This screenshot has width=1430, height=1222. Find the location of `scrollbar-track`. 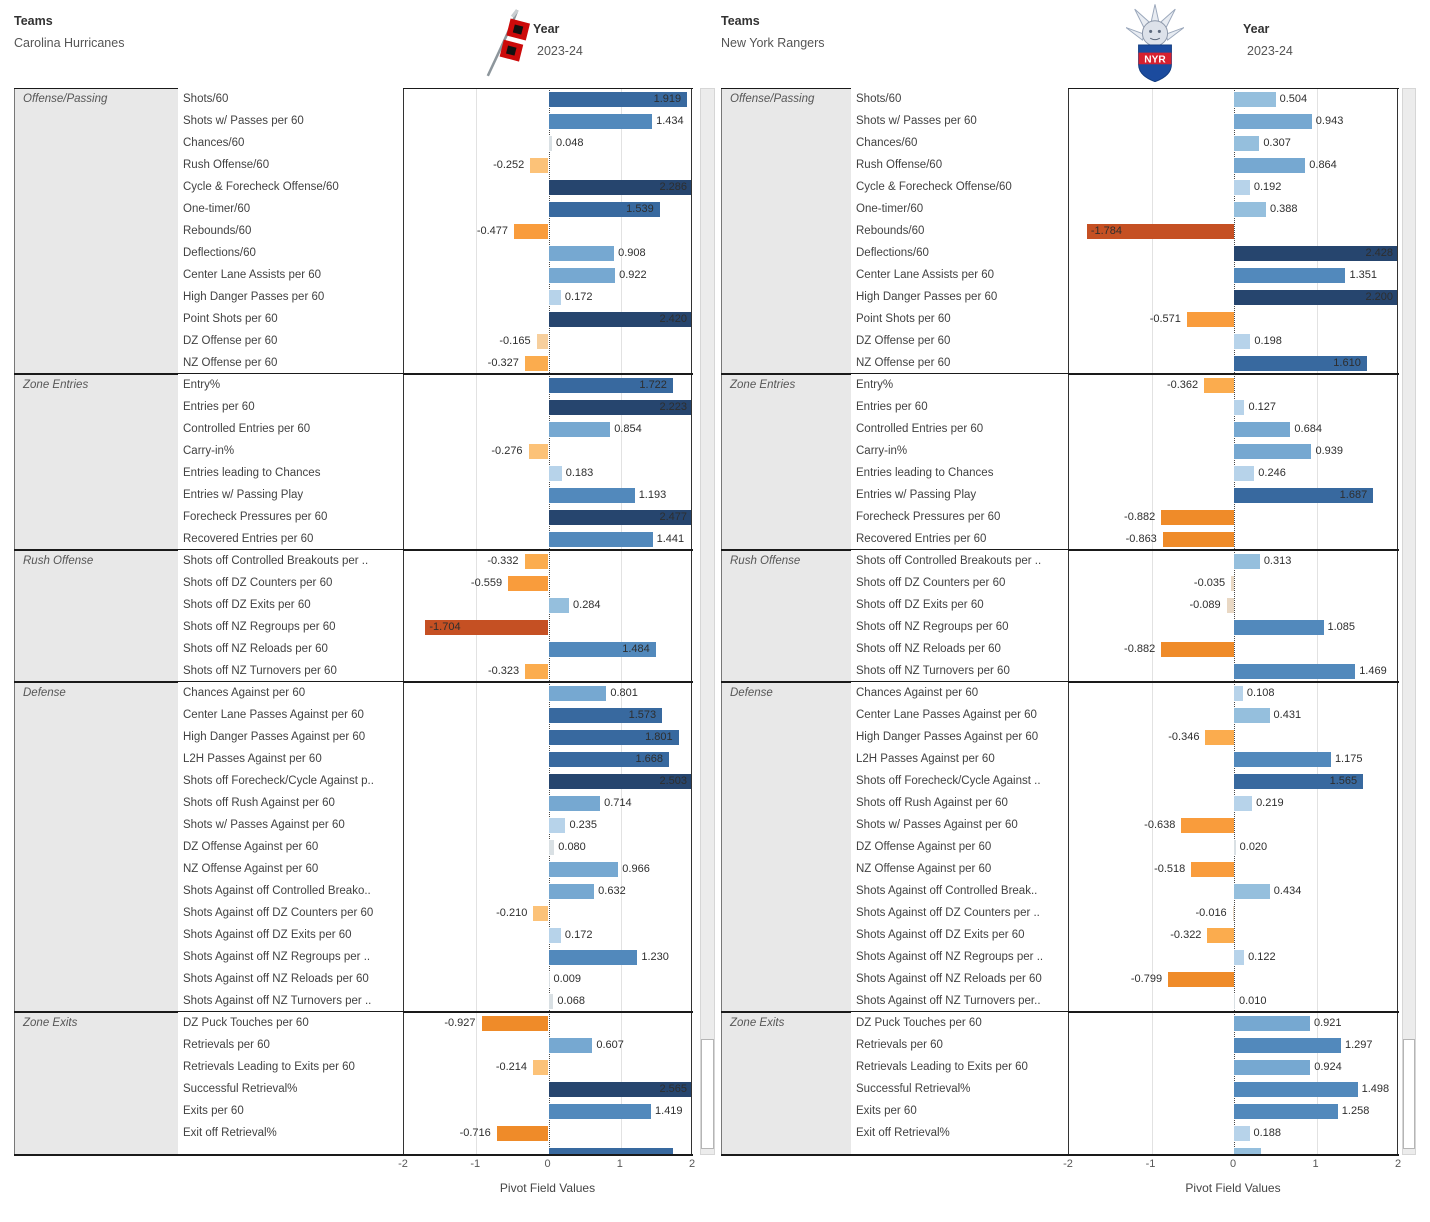

scrollbar-track is located at coordinates (1409, 621).